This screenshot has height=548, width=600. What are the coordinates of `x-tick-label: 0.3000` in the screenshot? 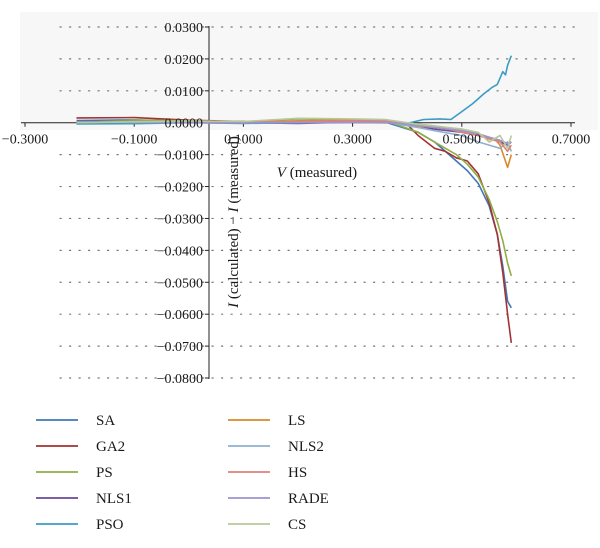 It's located at (352, 140).